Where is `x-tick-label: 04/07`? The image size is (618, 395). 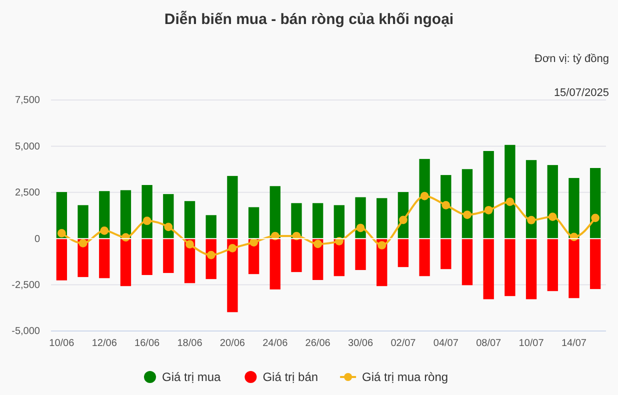 x-tick-label: 04/07 is located at coordinates (446, 344).